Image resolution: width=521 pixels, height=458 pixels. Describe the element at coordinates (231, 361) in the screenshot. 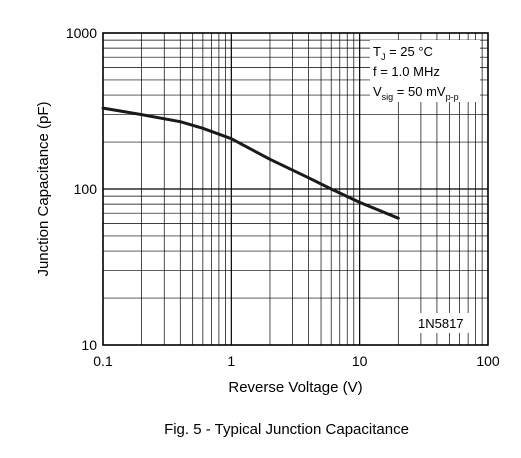

I see `x-tick-label: 1` at that location.